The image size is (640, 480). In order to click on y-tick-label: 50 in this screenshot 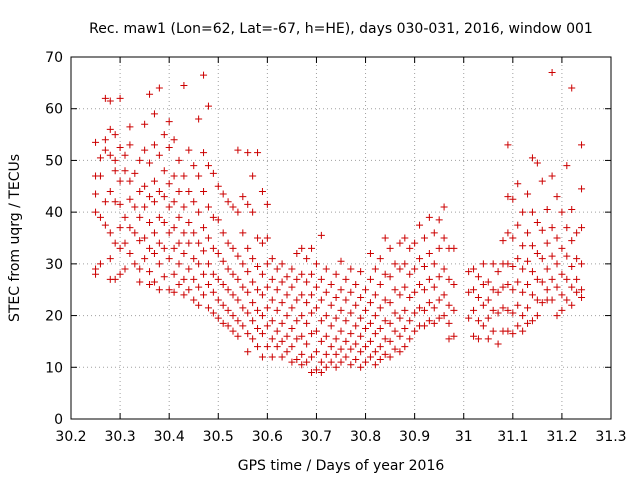, I will do `click(54, 161)`.